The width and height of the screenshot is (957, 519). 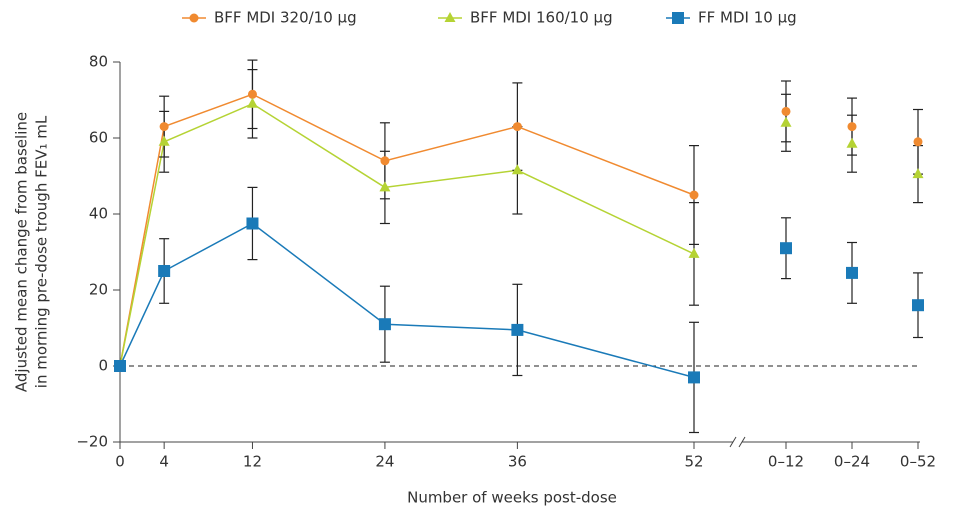 What do you see at coordinates (103, 366) in the screenshot?
I see `y-tick-label: 0` at bounding box center [103, 366].